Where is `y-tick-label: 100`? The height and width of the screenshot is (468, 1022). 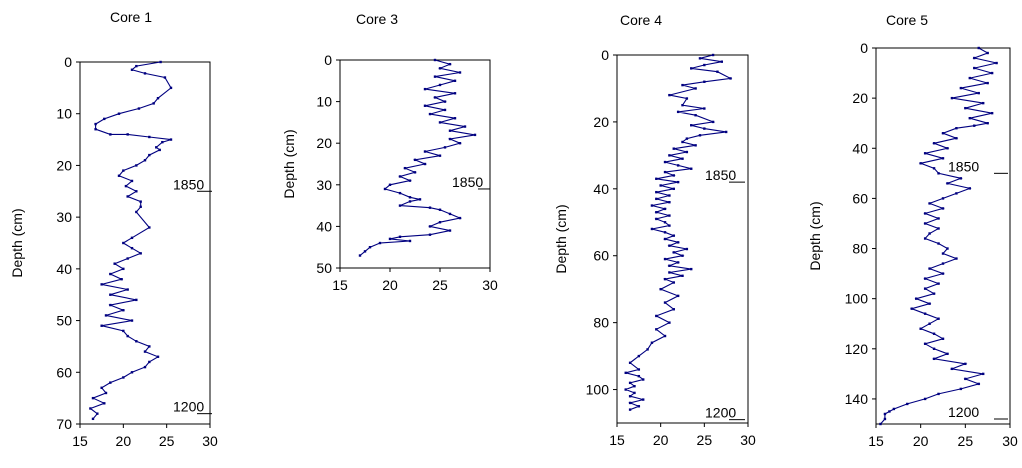 y-tick-label: 100 is located at coordinates (857, 299).